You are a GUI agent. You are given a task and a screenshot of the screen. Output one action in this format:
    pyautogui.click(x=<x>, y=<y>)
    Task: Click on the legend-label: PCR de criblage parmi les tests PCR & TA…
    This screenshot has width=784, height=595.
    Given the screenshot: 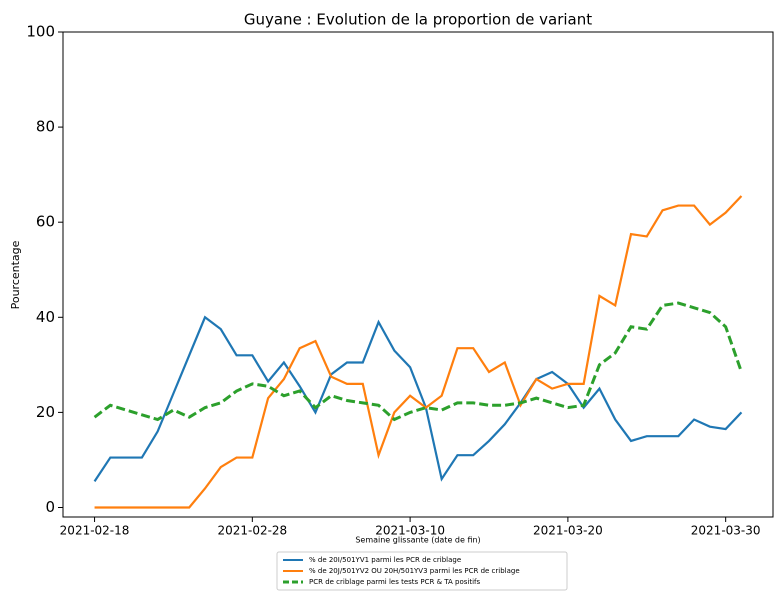 What is the action you would take?
    pyautogui.click(x=395, y=582)
    